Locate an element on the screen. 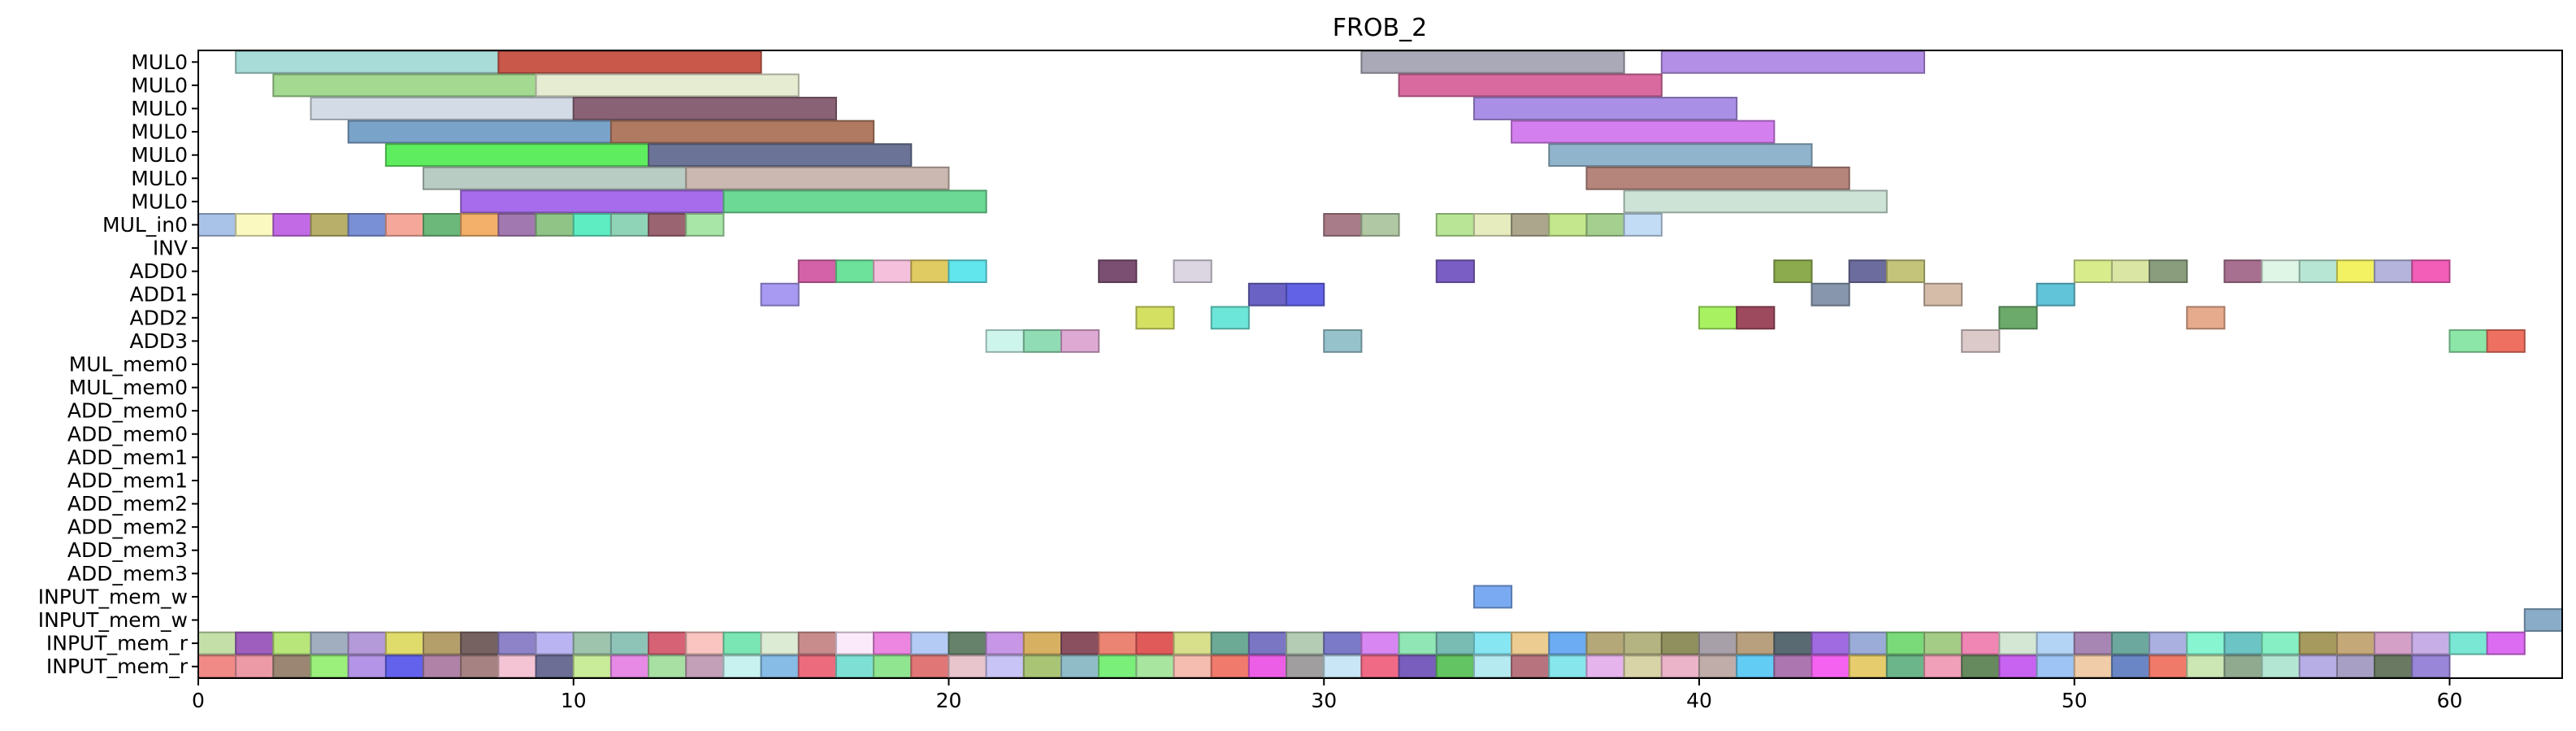  row-label-20: ADD_mem2 is located at coordinates (128, 527).